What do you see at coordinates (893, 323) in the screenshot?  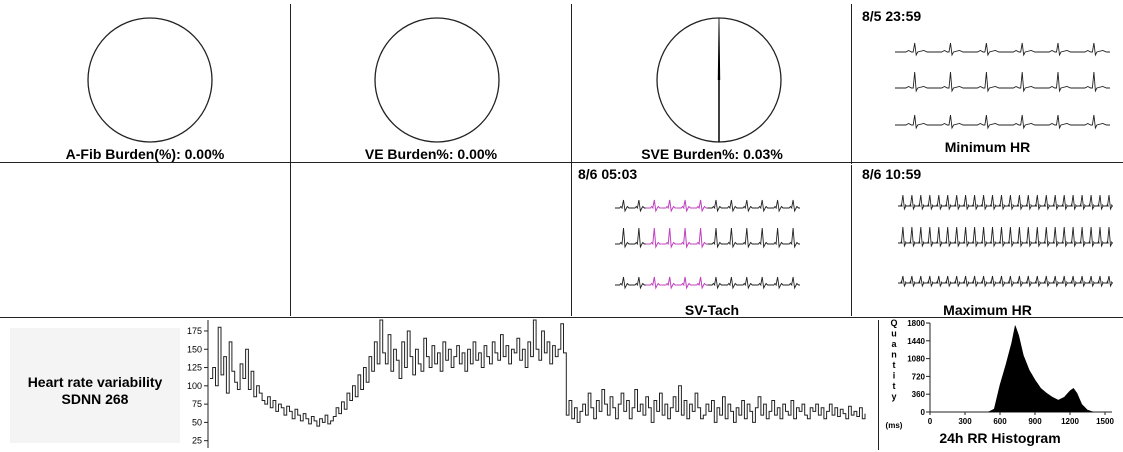 I see `histogram-ylabel-char: Q` at bounding box center [893, 323].